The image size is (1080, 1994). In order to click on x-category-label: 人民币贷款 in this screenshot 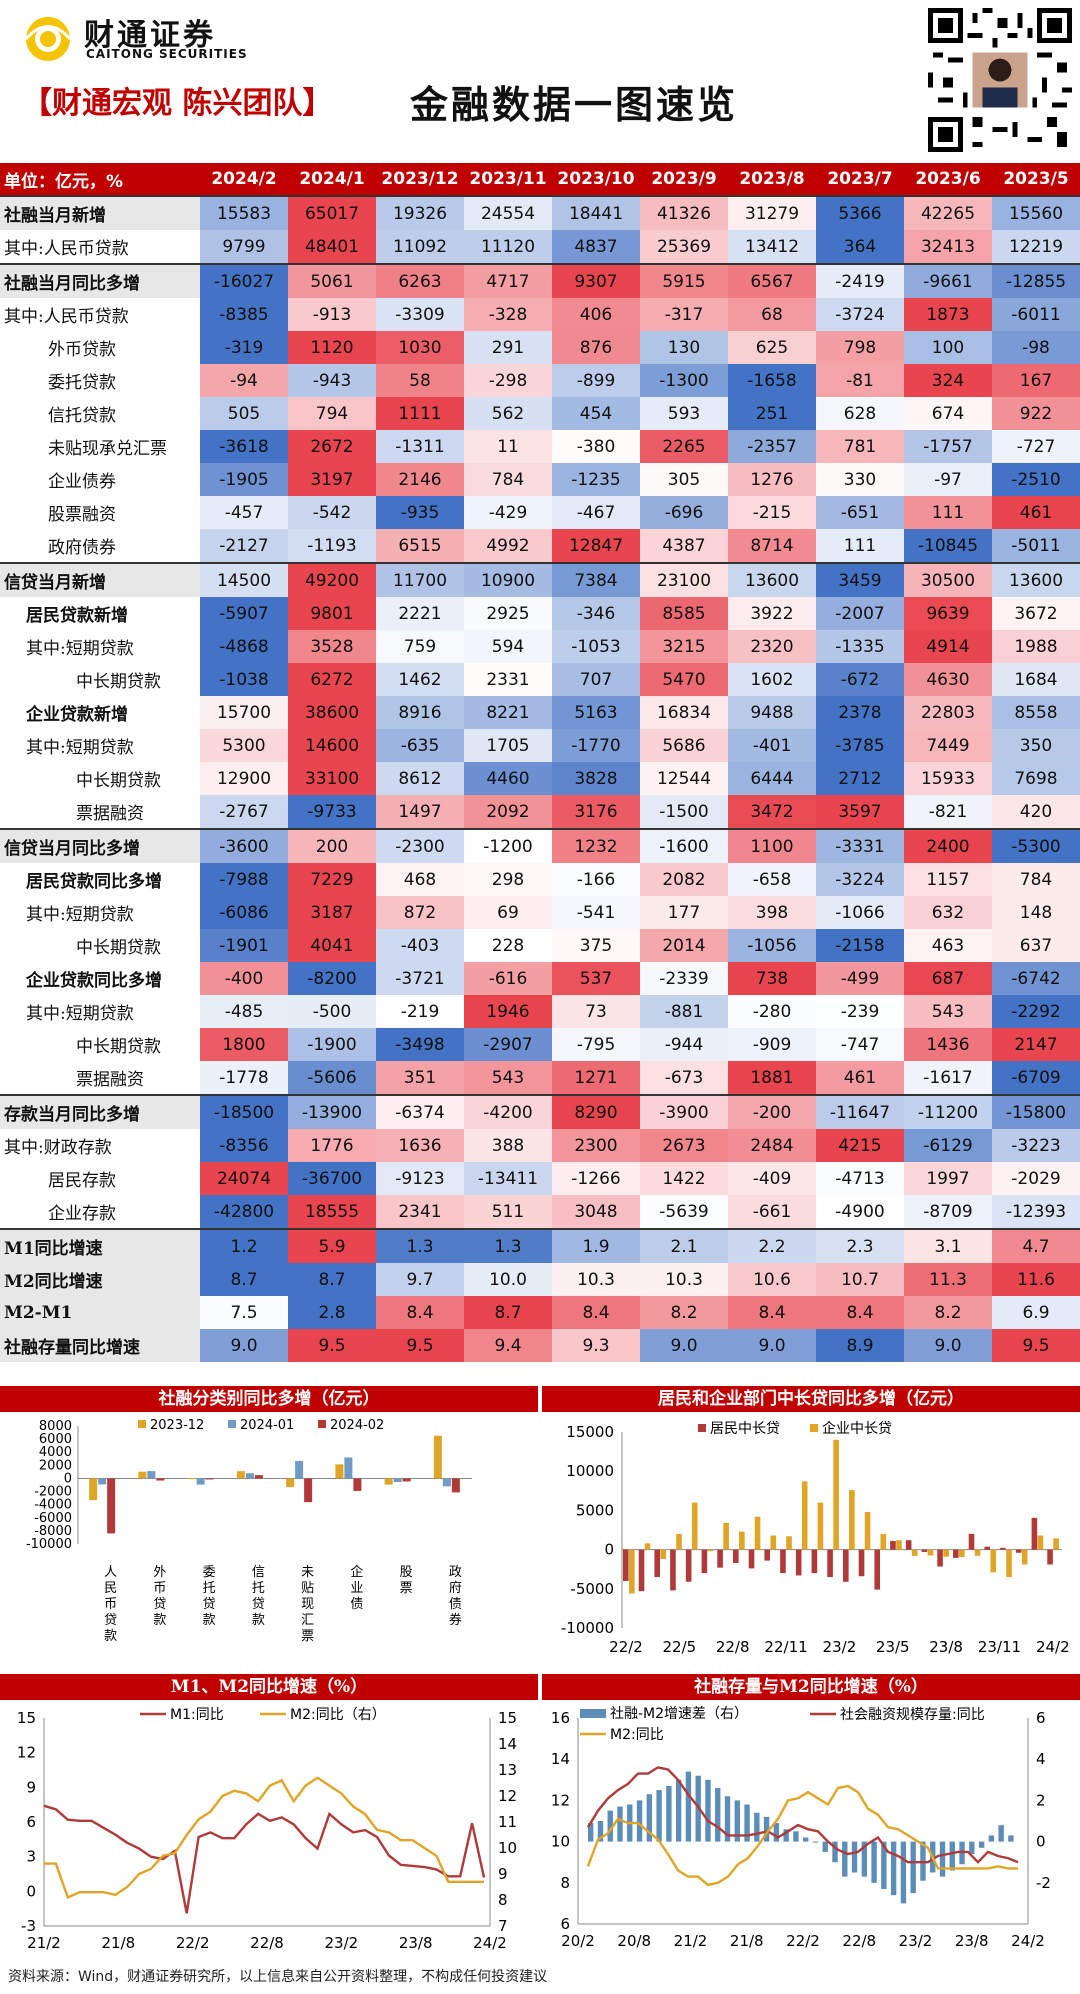, I will do `click(110, 1604)`.